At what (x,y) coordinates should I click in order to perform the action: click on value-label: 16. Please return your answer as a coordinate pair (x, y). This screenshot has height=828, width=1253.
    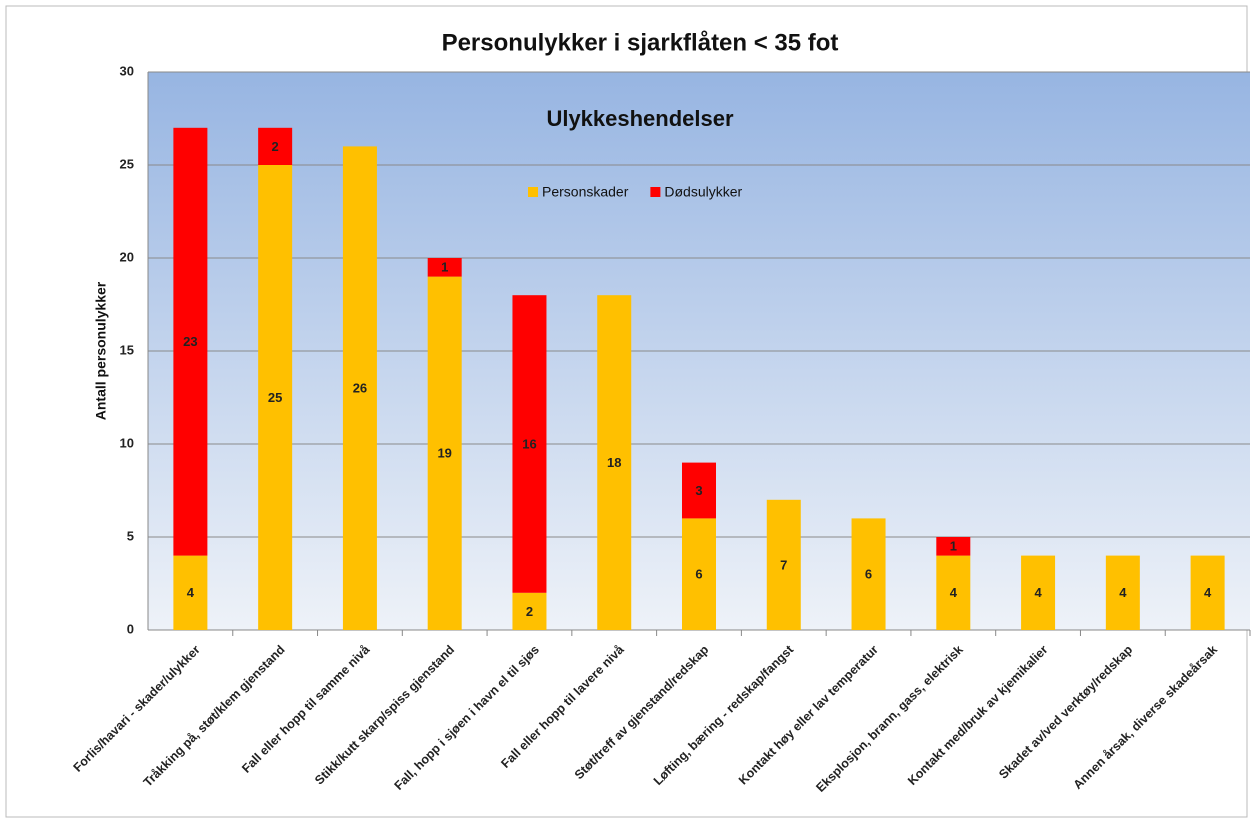
    Looking at the image, I should click on (529, 443).